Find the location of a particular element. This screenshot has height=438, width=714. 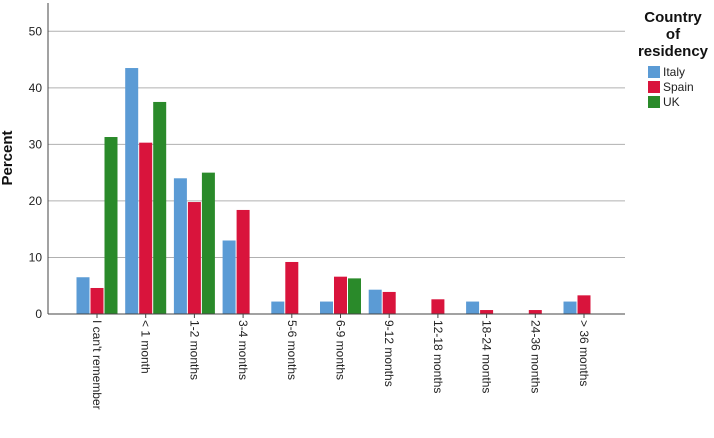

x-tick-label: 9-12 months is located at coordinates (389, 353).